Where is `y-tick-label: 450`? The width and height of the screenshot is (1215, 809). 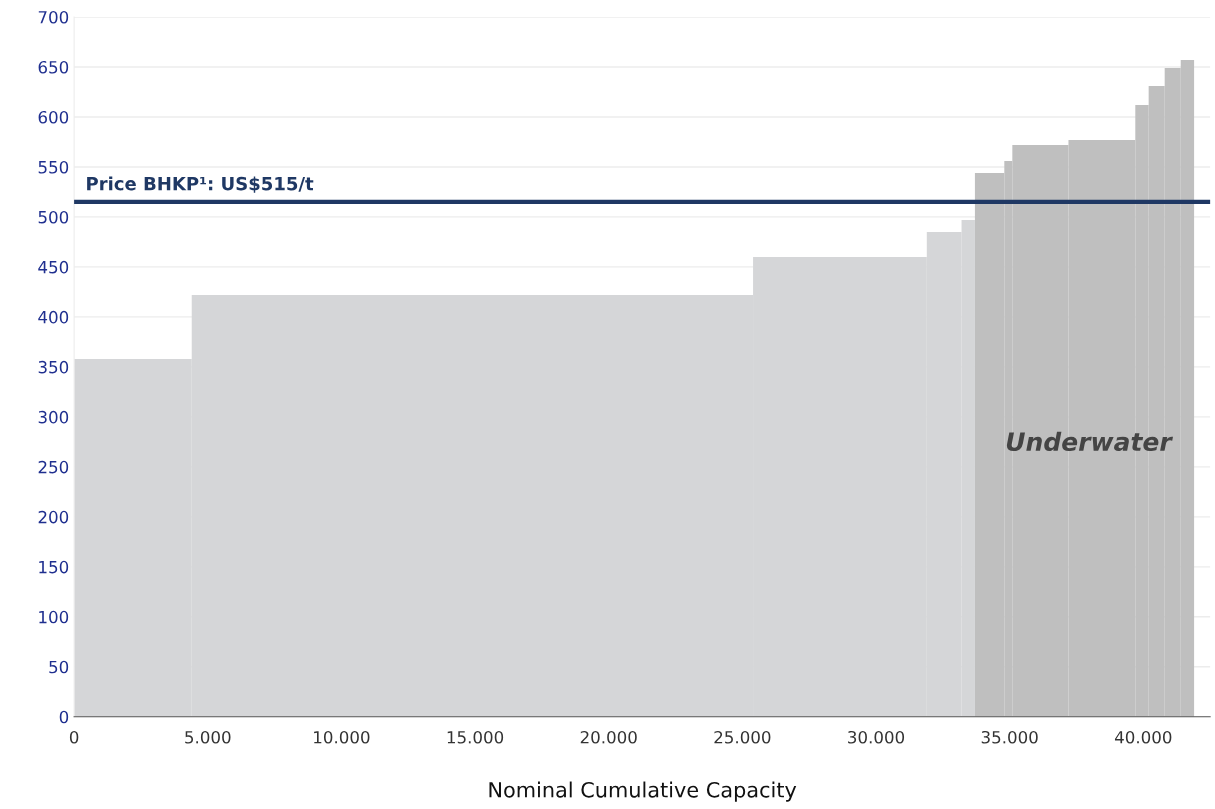
y-tick-label: 450 is located at coordinates (53, 267).